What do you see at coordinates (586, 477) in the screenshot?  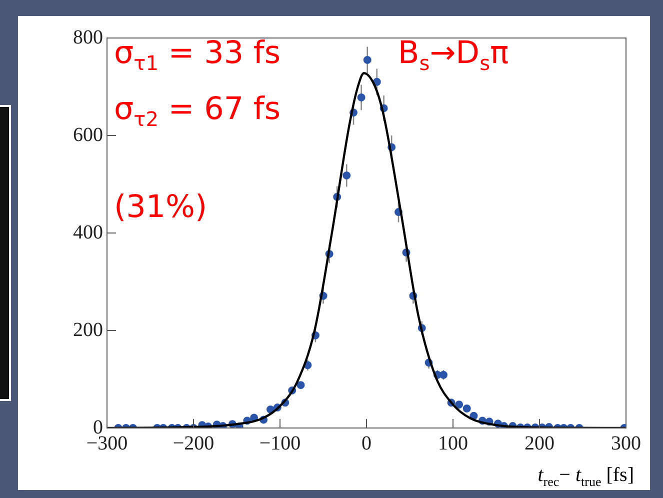 I see `x-axis-title: t$_{rec}$− t$_{true}$ [fs]` at bounding box center [586, 477].